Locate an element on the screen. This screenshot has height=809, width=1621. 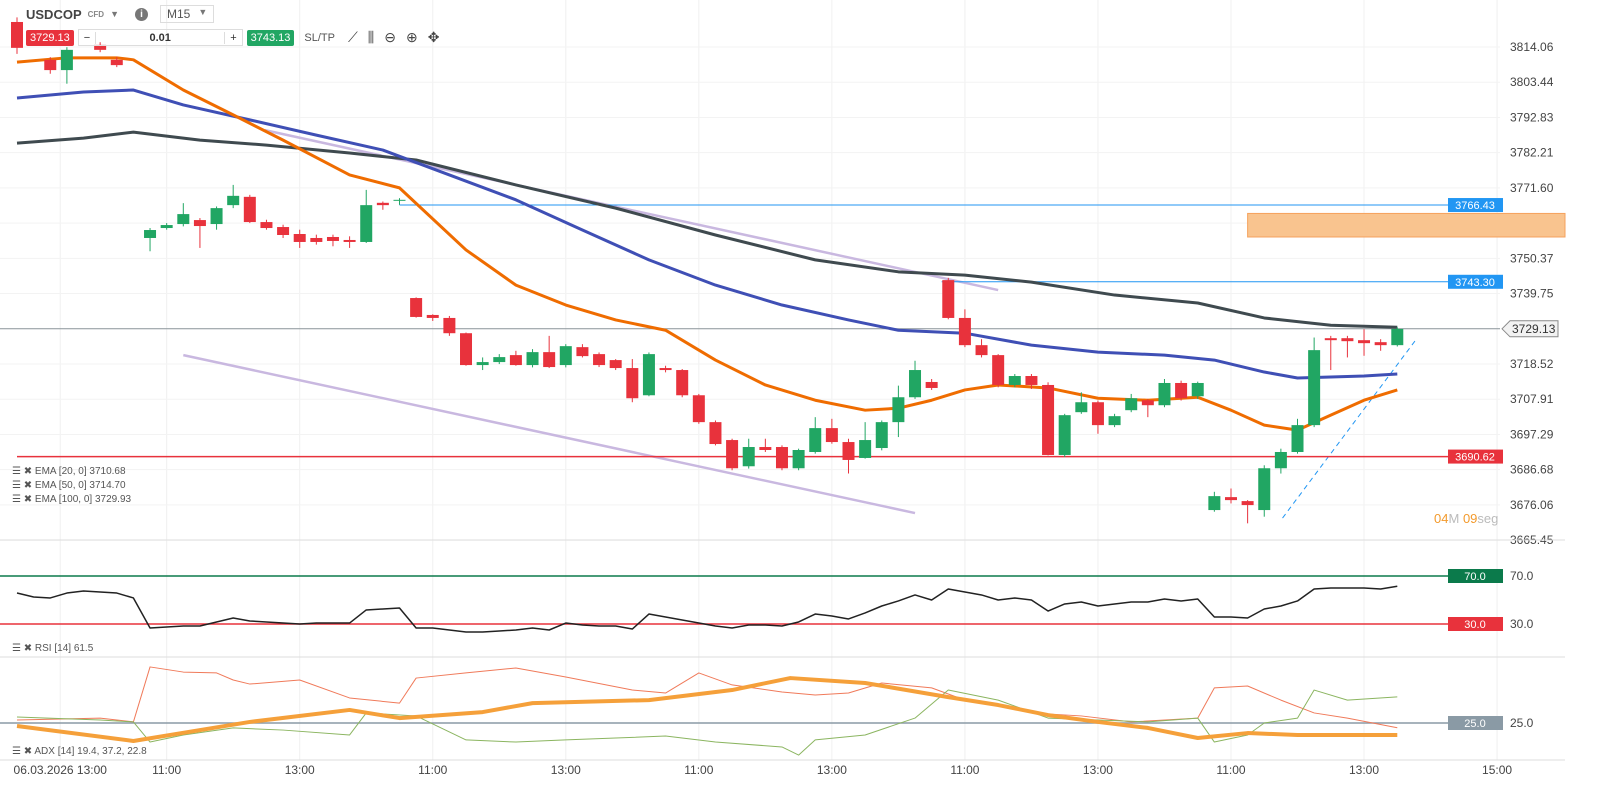
adx-axis-label: 25.0 is located at coordinates (1522, 723).